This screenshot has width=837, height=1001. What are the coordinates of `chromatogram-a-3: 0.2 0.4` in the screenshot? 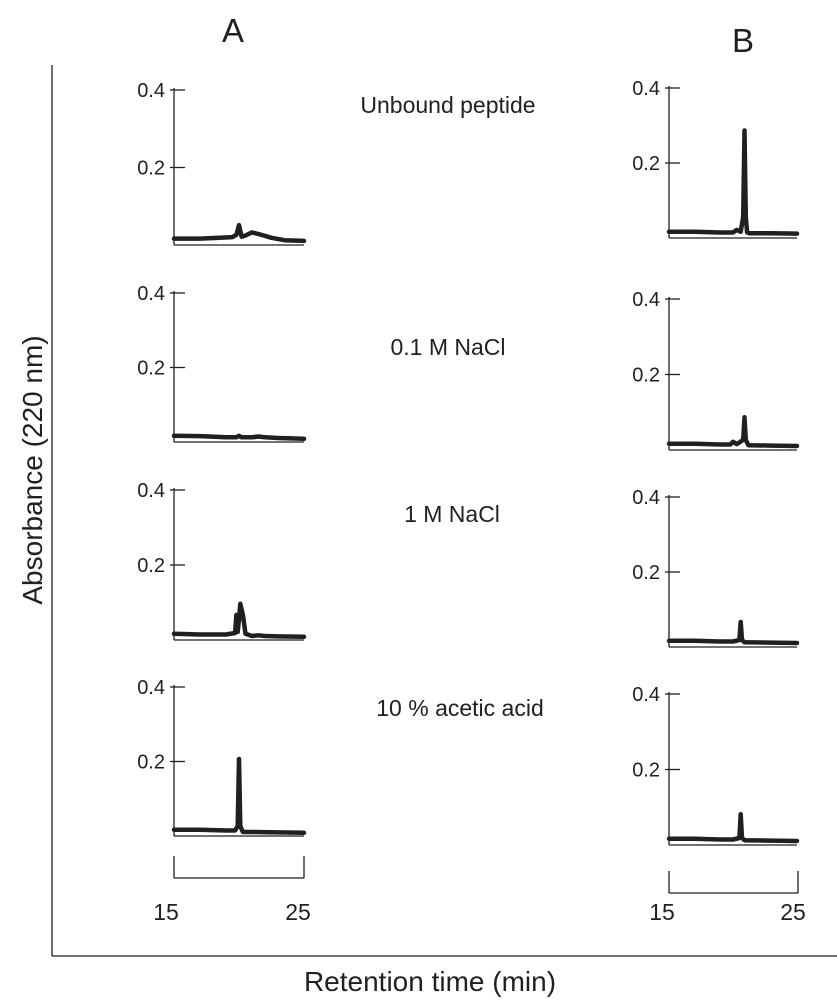 It's located at (222, 560).